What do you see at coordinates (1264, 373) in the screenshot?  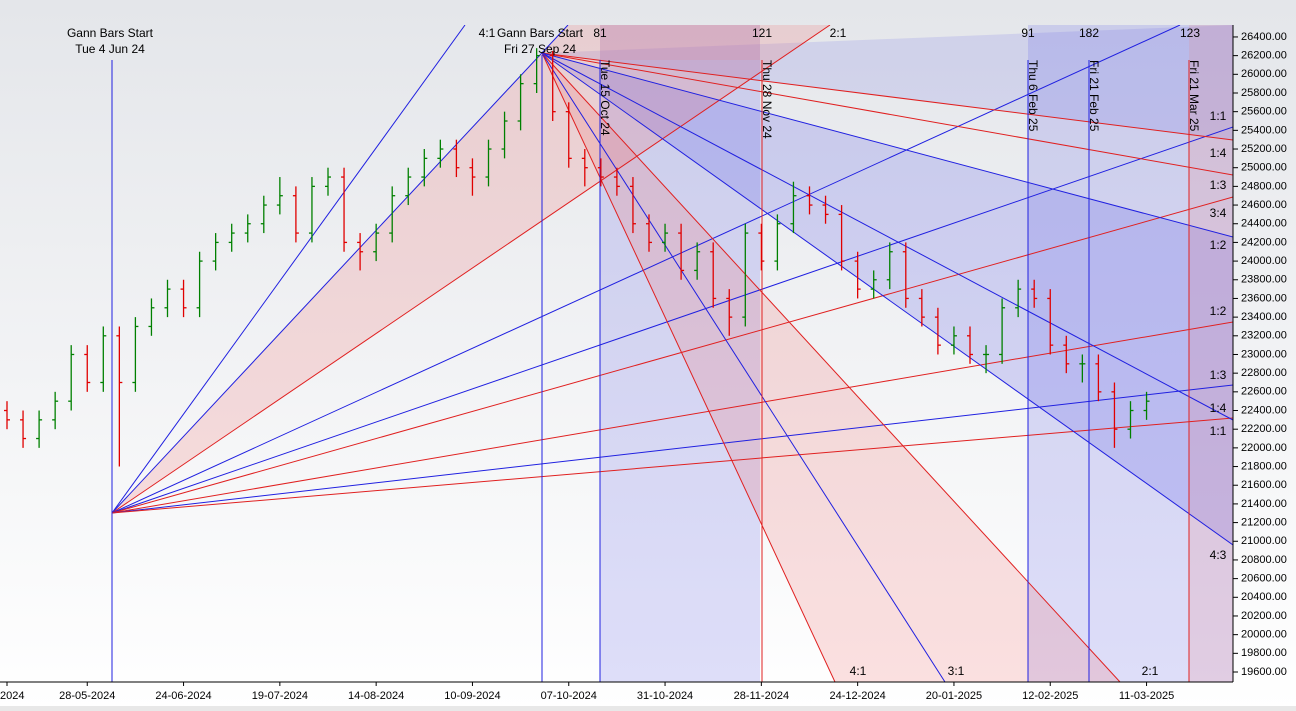 I see `y-tick-label: 22800.00` at bounding box center [1264, 373].